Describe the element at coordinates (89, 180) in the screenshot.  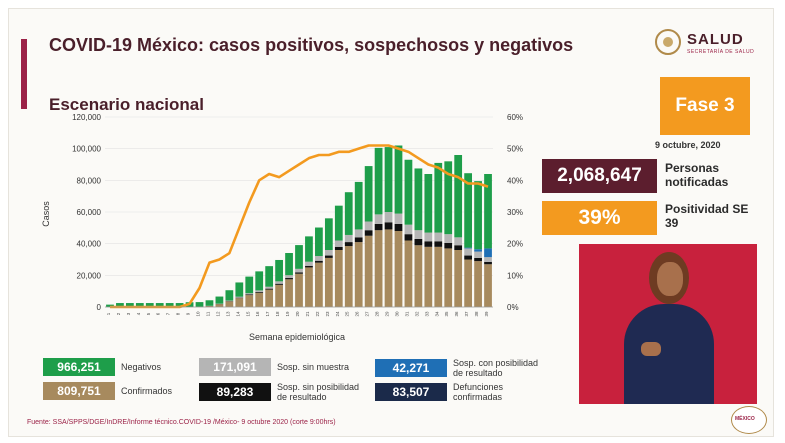
I see `y-tick-label: 80,000` at that location.